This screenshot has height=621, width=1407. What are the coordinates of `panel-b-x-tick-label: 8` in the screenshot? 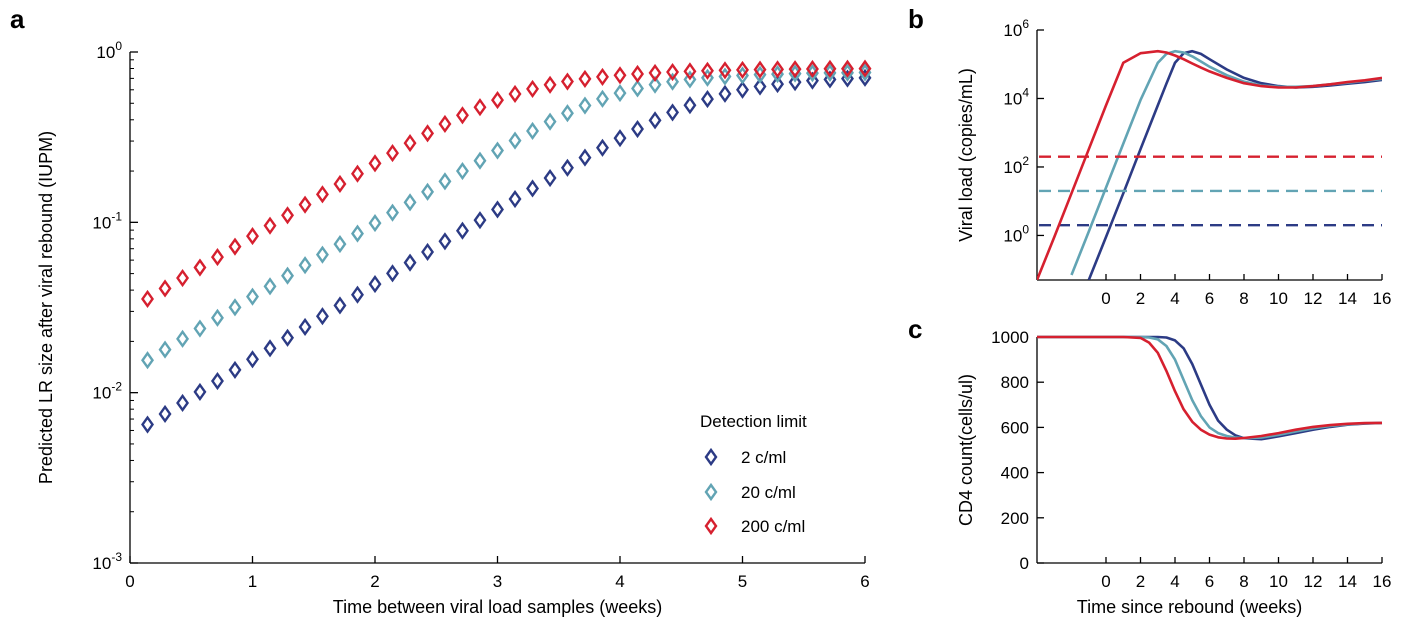 It's located at (1243, 298).